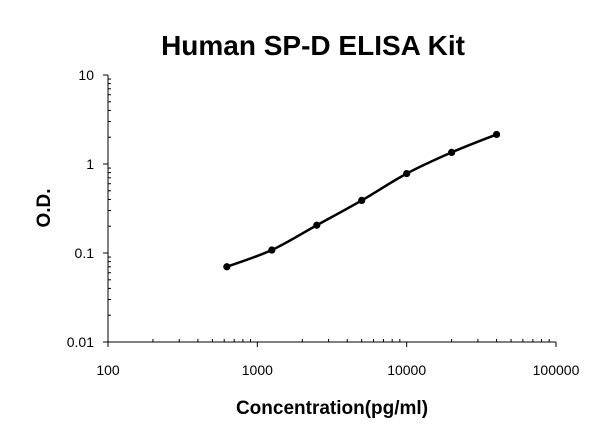 This screenshot has width=600, height=439. What do you see at coordinates (406, 370) in the screenshot?
I see `x-tick-label: 10000` at bounding box center [406, 370].